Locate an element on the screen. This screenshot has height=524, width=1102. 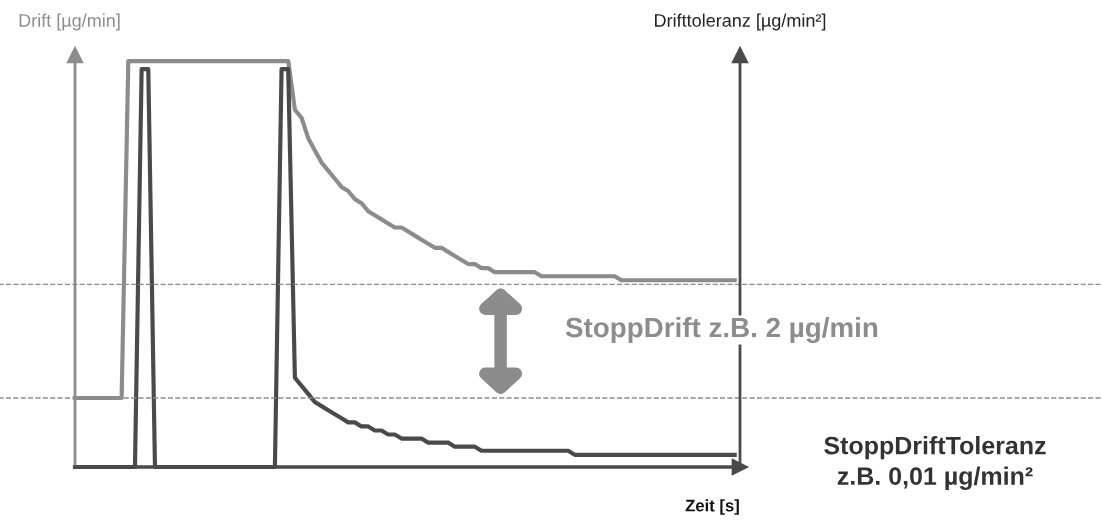
x-axis-title: Zeit [s] is located at coordinates (712, 507).